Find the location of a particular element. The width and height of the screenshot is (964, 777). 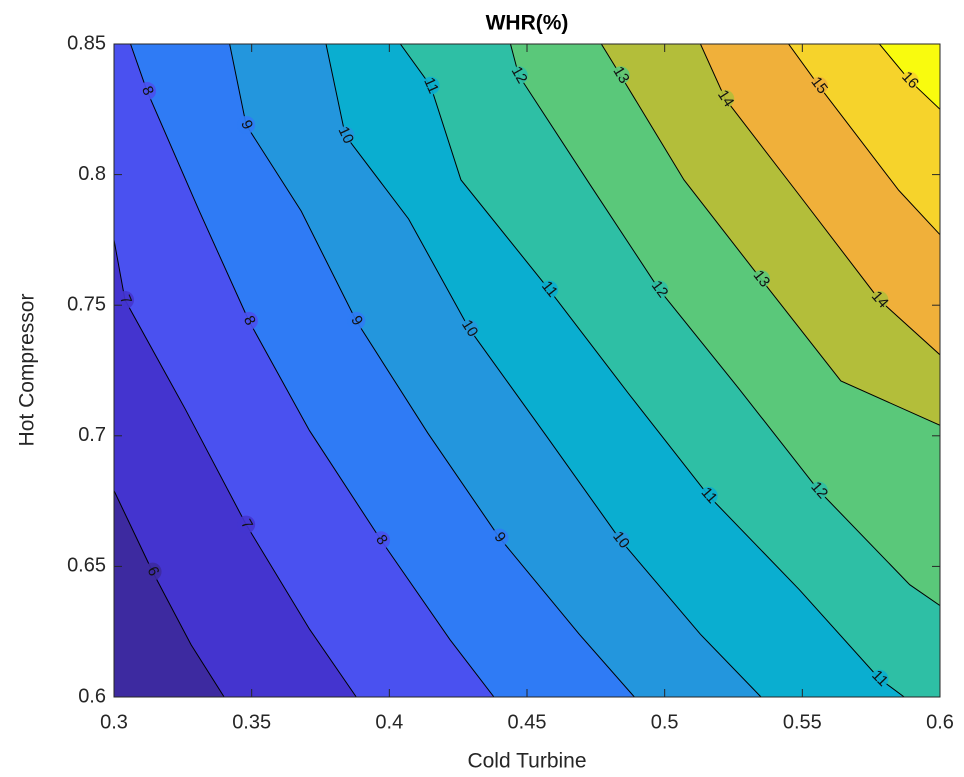

y-tick-label: 0.65 is located at coordinates (86, 566).